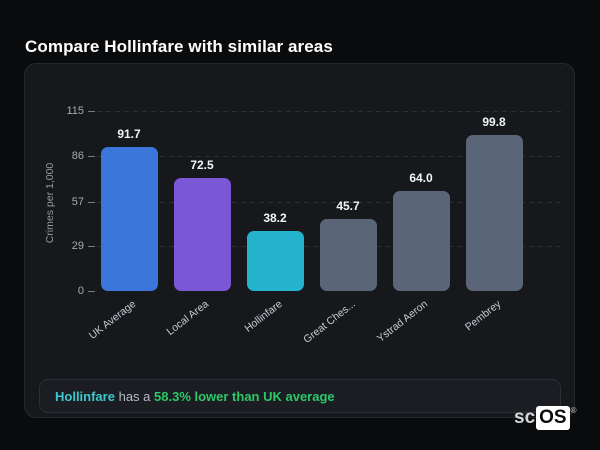 This screenshot has width=600, height=450. Describe the element at coordinates (179, 47) in the screenshot. I see `page-title: Compare Hollinfare with similar areas` at that location.